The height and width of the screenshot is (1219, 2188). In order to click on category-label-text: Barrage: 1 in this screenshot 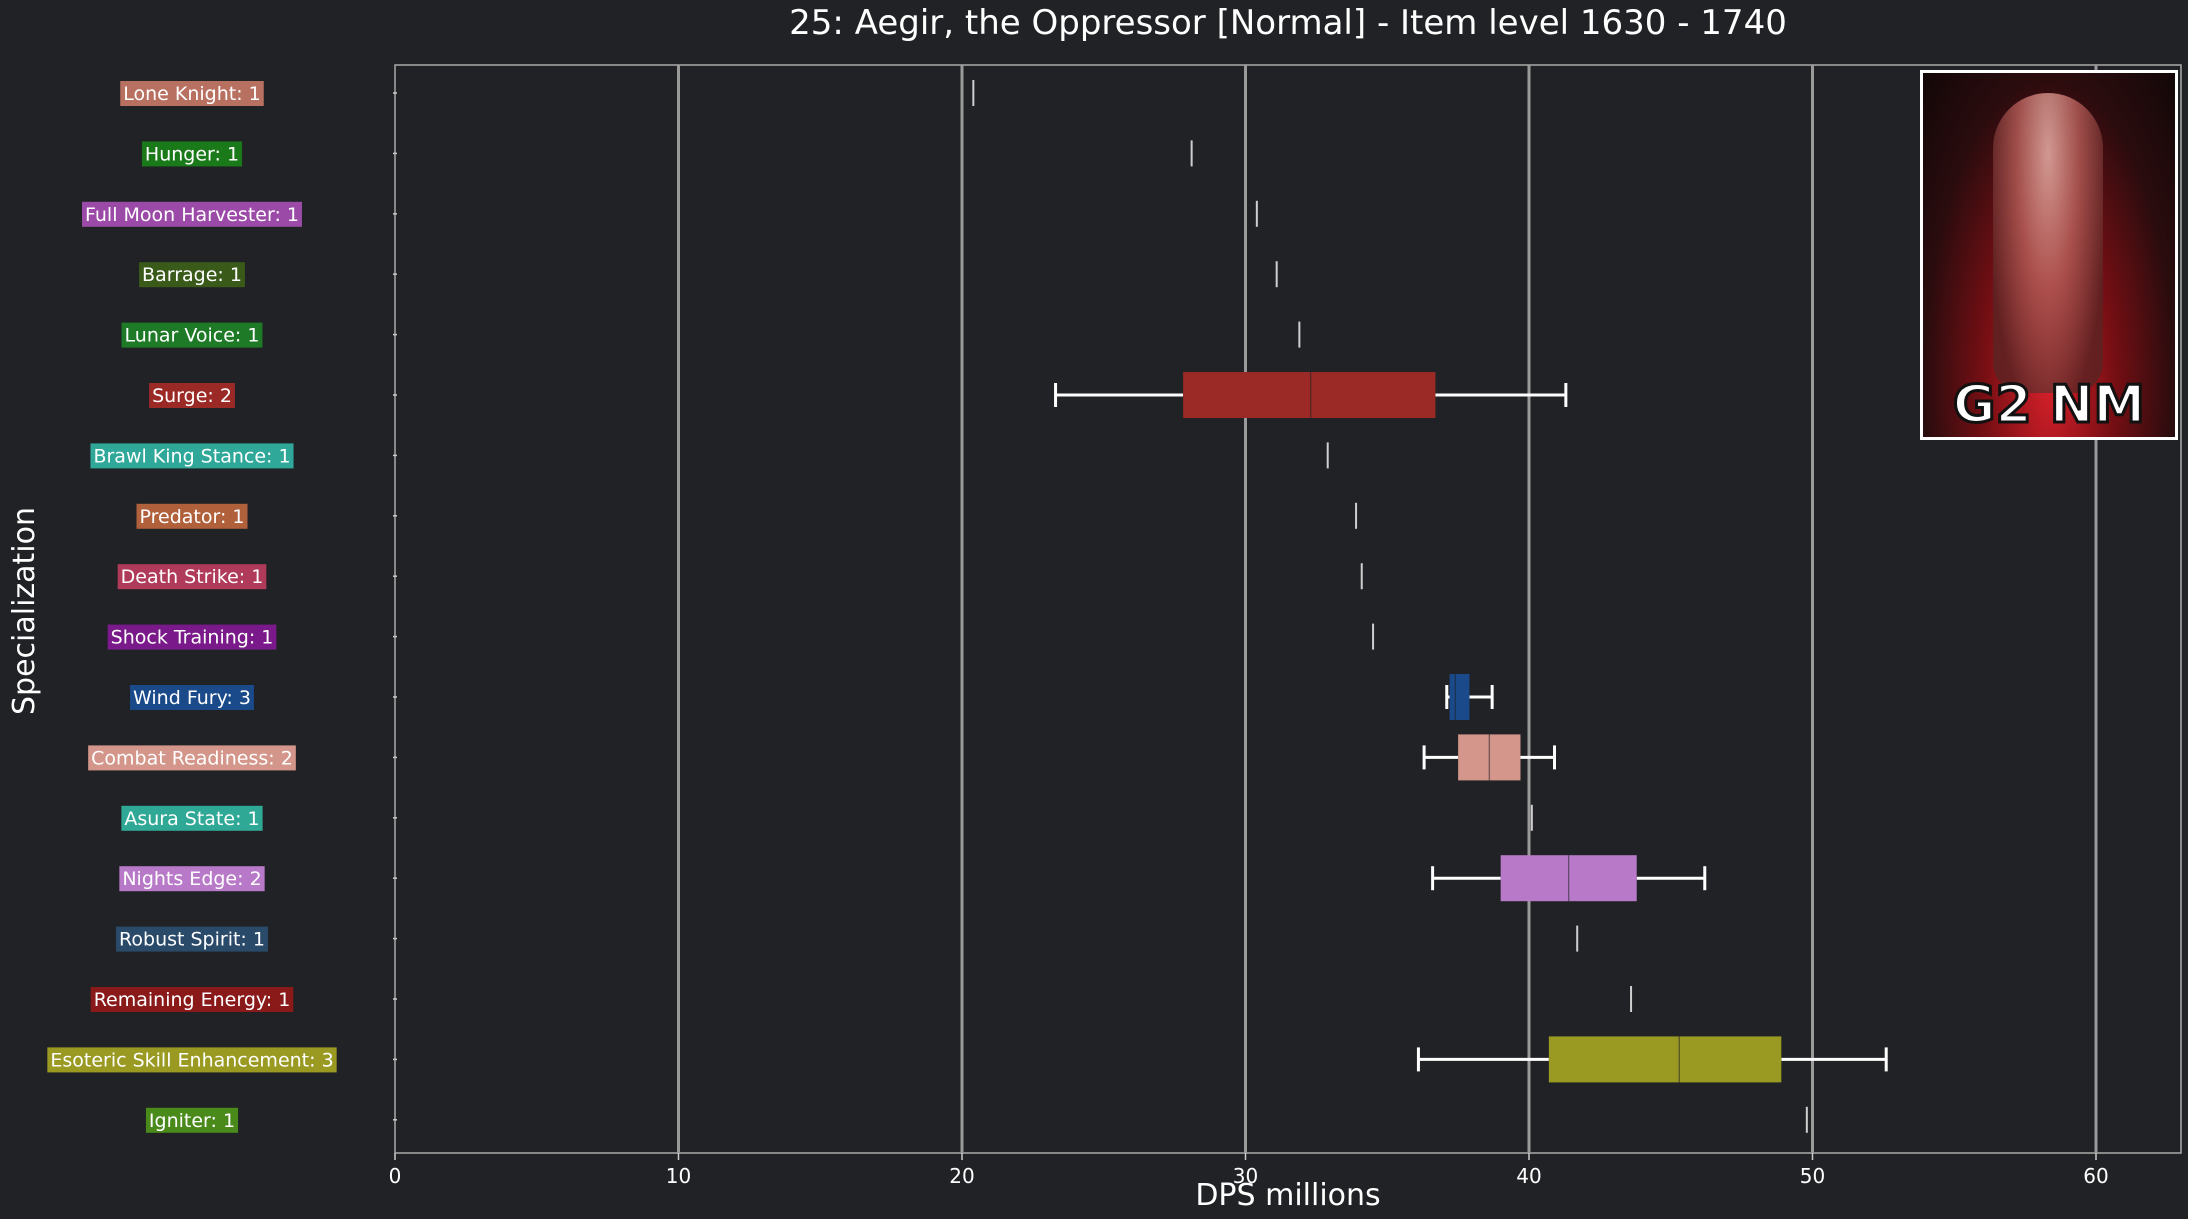, I will do `click(192, 275)`.